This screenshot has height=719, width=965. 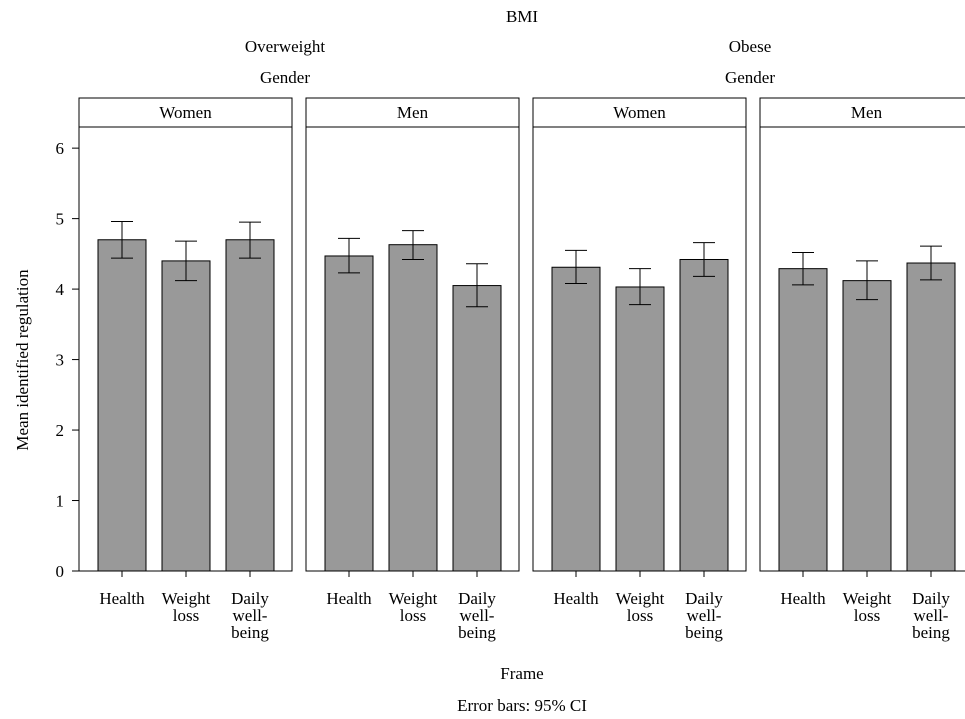 What do you see at coordinates (60, 571) in the screenshot?
I see `y-tick-label: 0` at bounding box center [60, 571].